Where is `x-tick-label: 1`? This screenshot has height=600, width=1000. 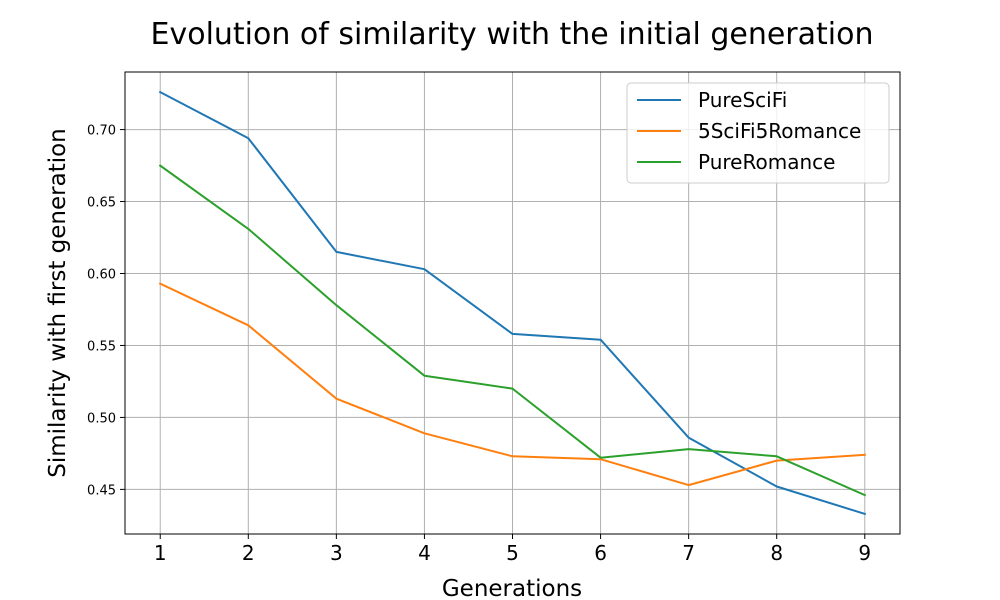 x-tick-label: 1 is located at coordinates (160, 553).